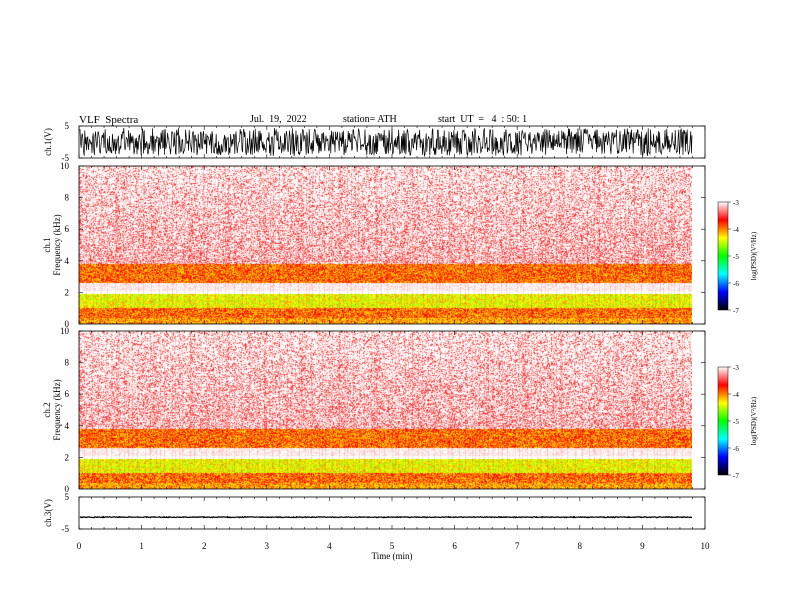  What do you see at coordinates (141, 546) in the screenshot?
I see `xtick-label: 1` at bounding box center [141, 546].